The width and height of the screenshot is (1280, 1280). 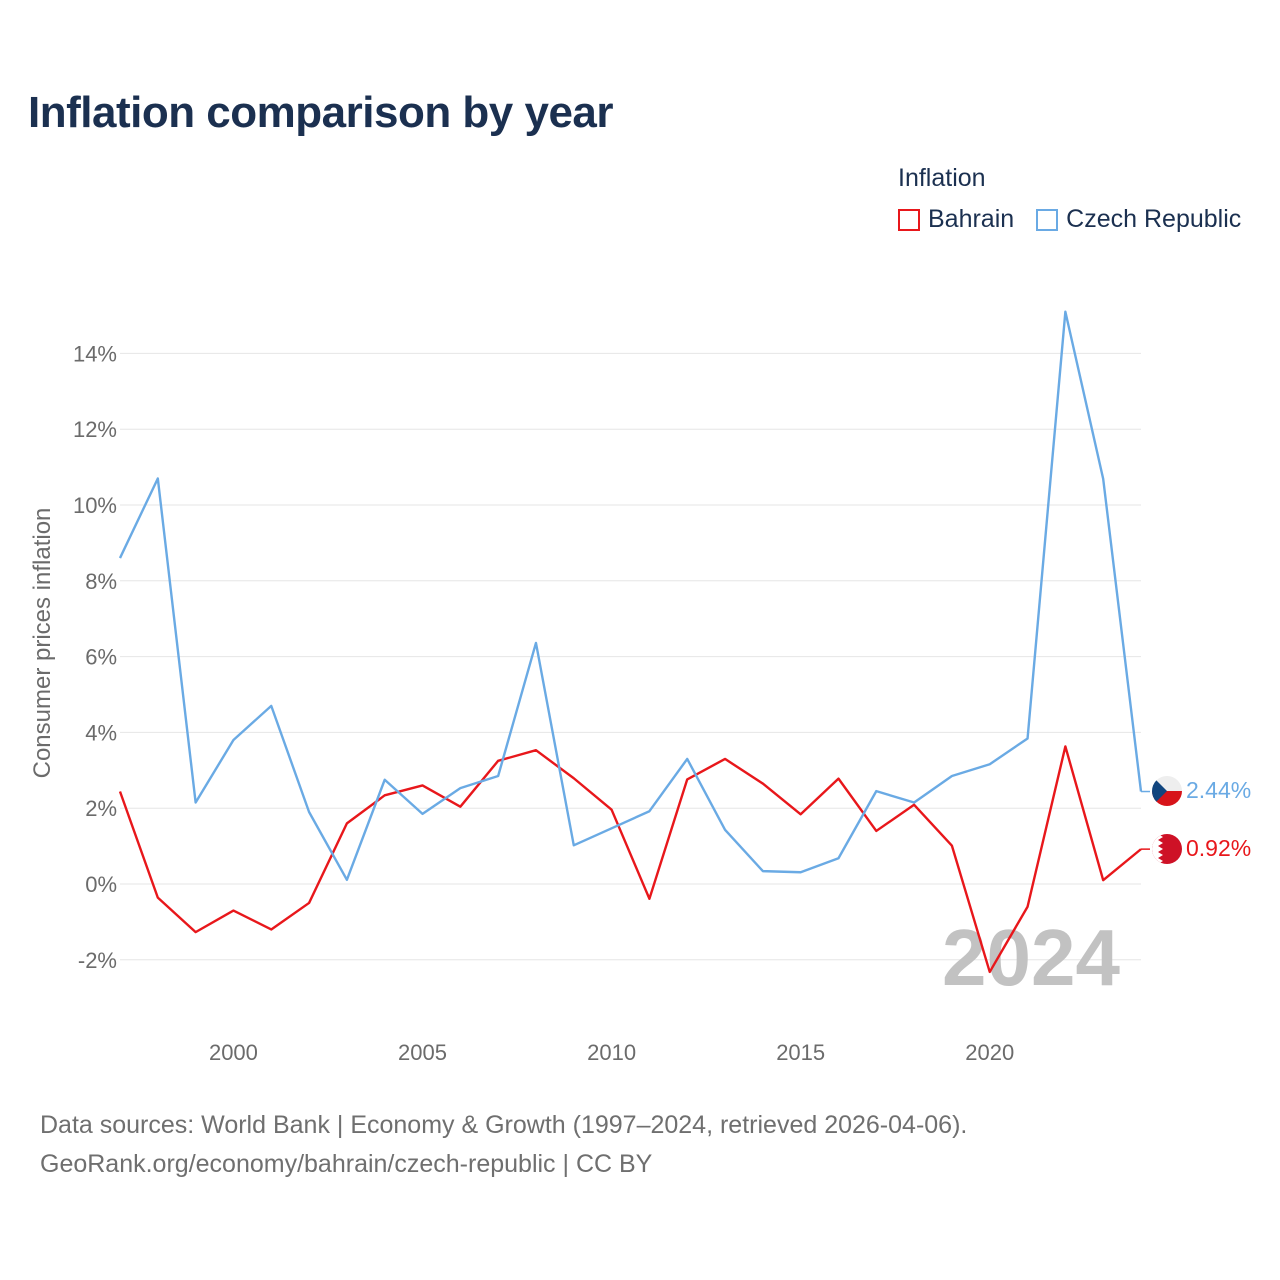 I want to click on y-tick-label: -2%, so click(x=97, y=960).